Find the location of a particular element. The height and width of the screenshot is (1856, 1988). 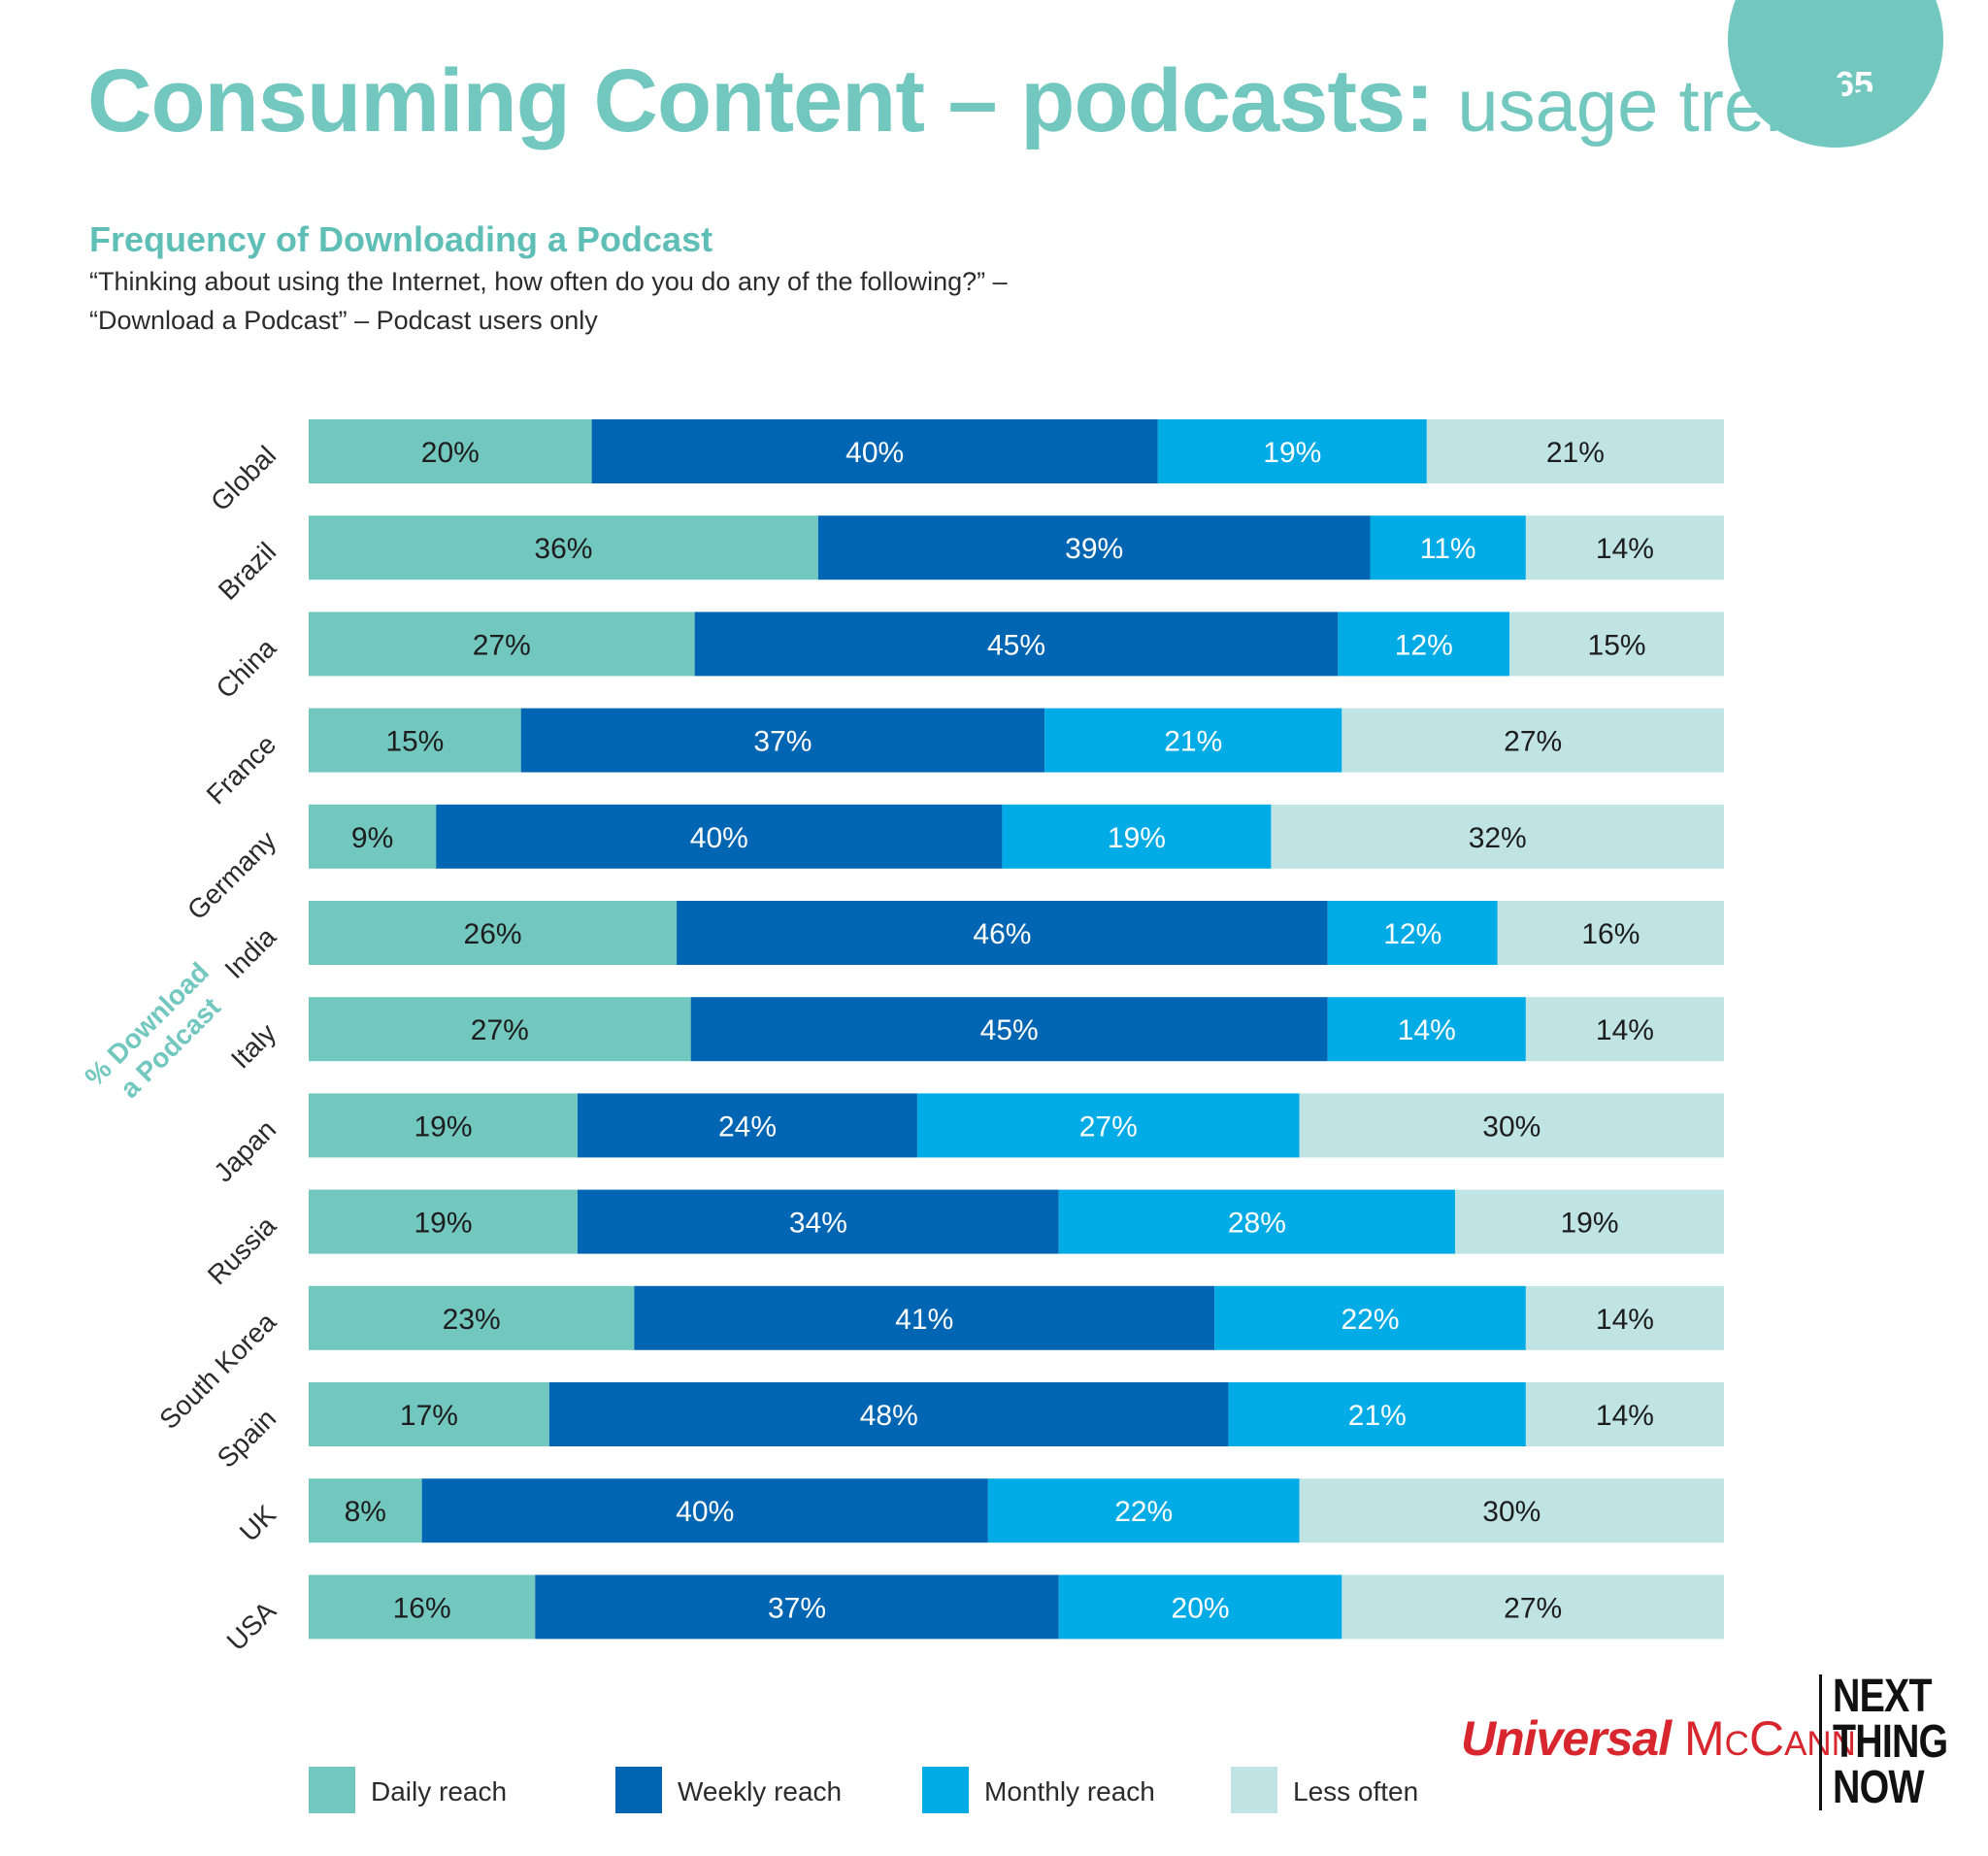

legend-swatch-less-often is located at coordinates (1254, 1790).